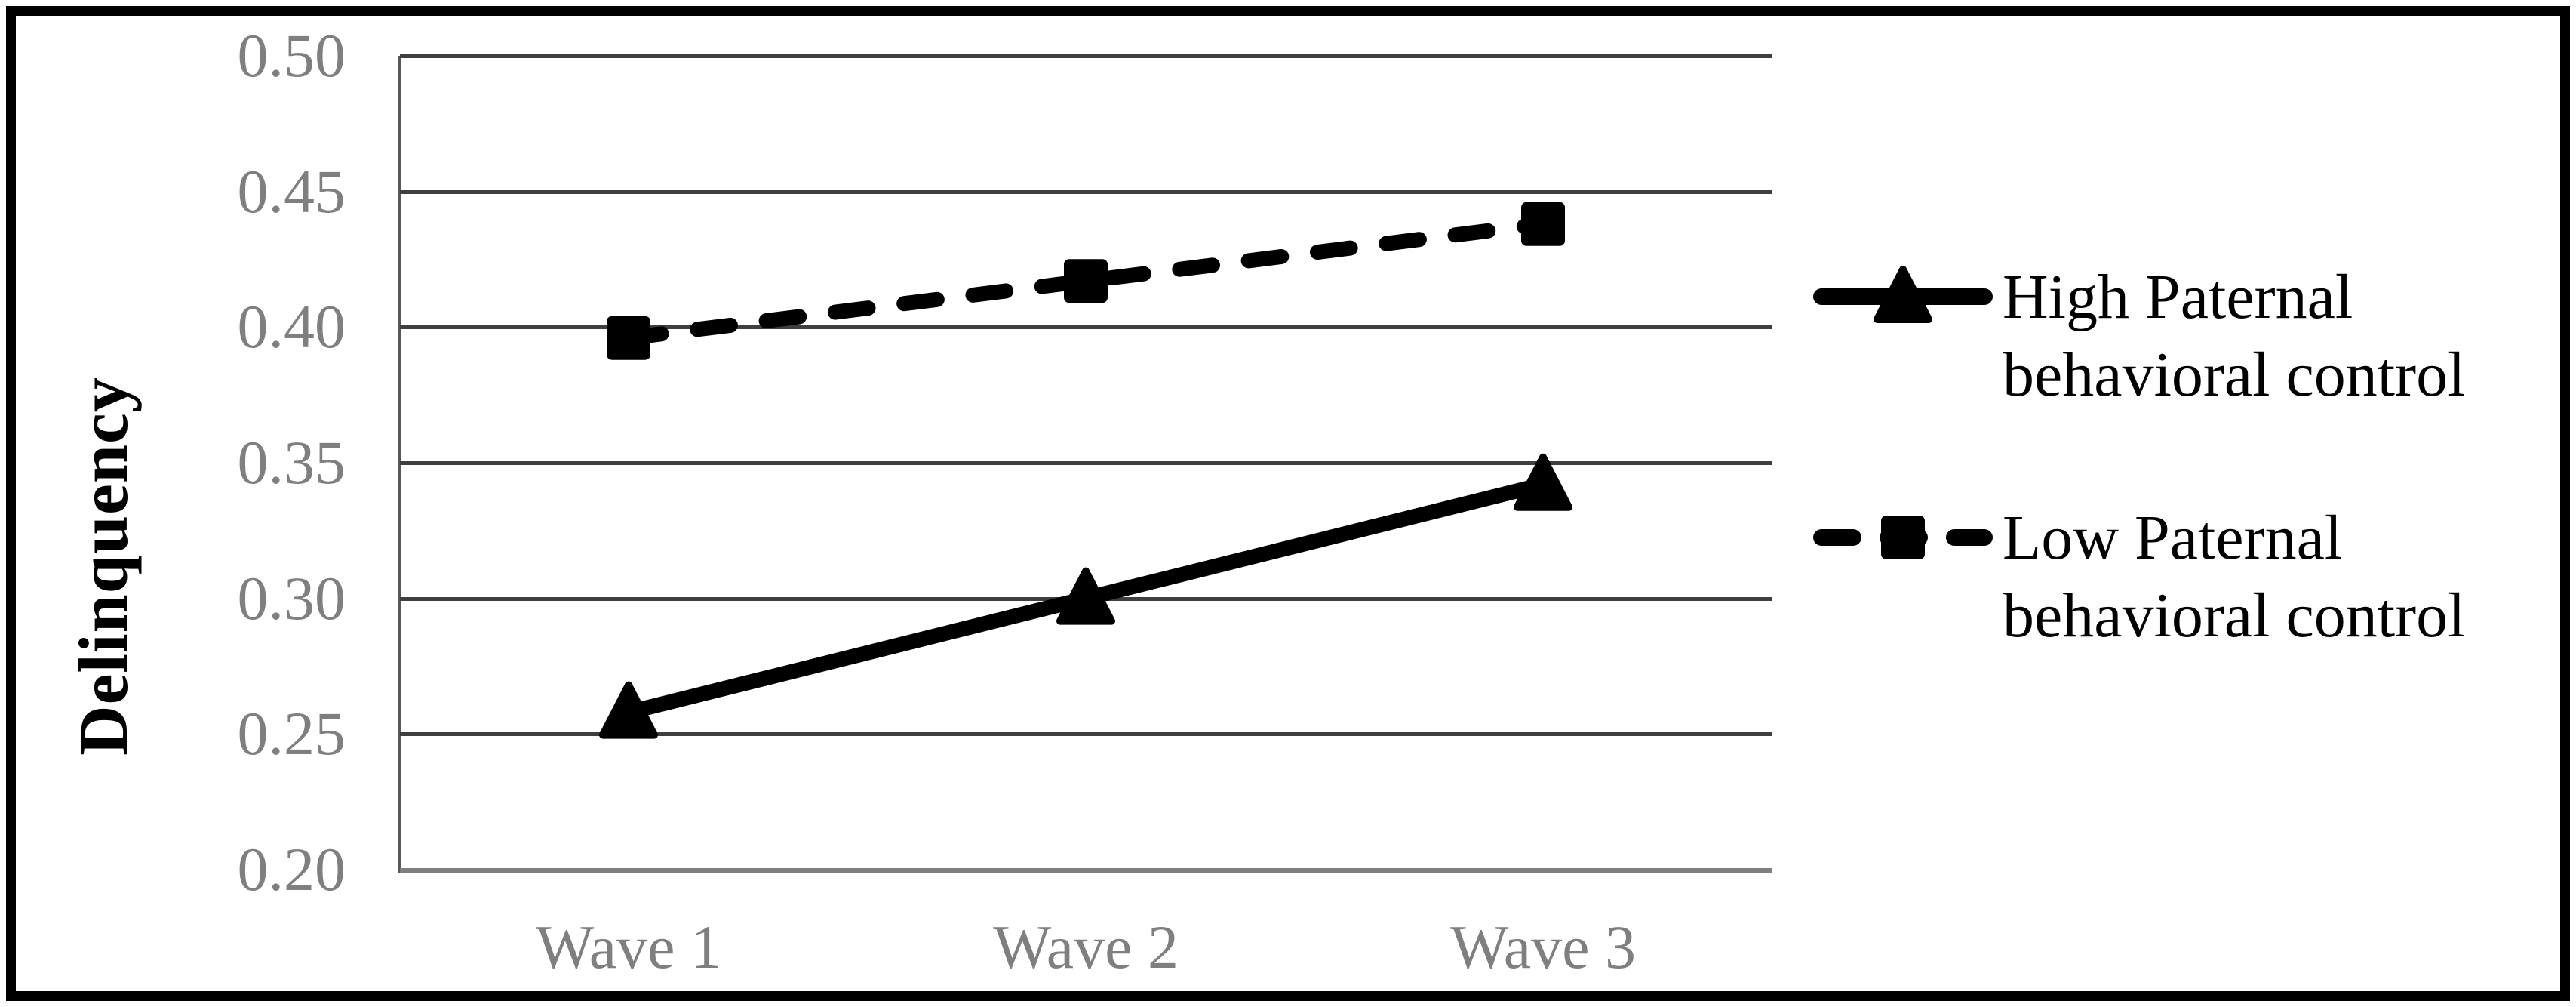 This screenshot has width=2576, height=1007. What do you see at coordinates (1086, 734) in the screenshot?
I see `gridline-0.25` at bounding box center [1086, 734].